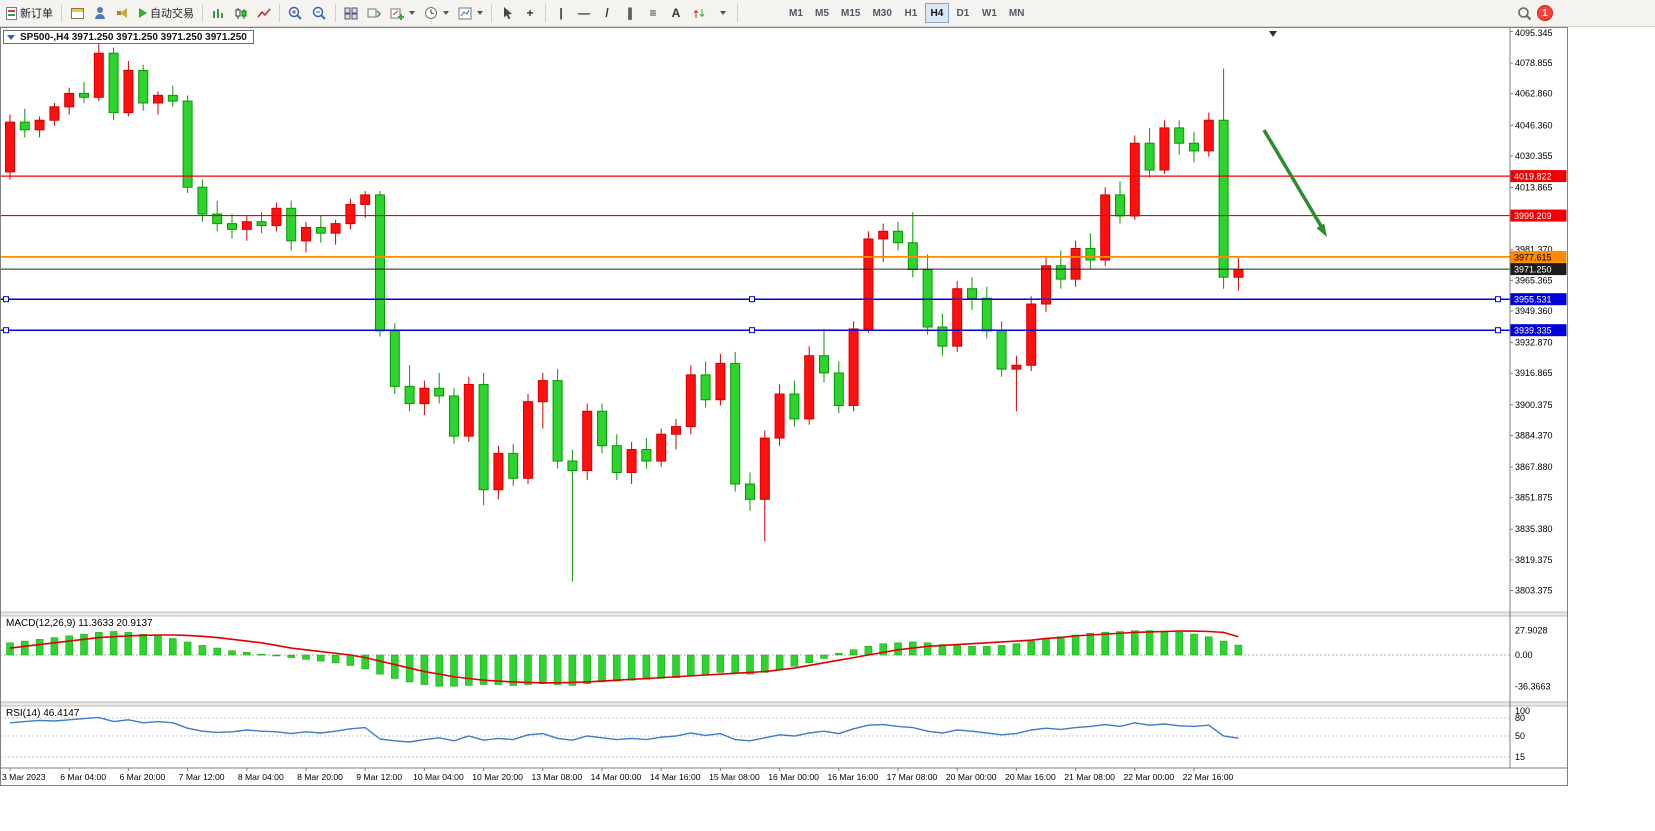 This screenshot has height=831, width=1655. Describe the element at coordinates (1533, 300) in the screenshot. I see `price-level-tag-label: 3955.531` at that location.